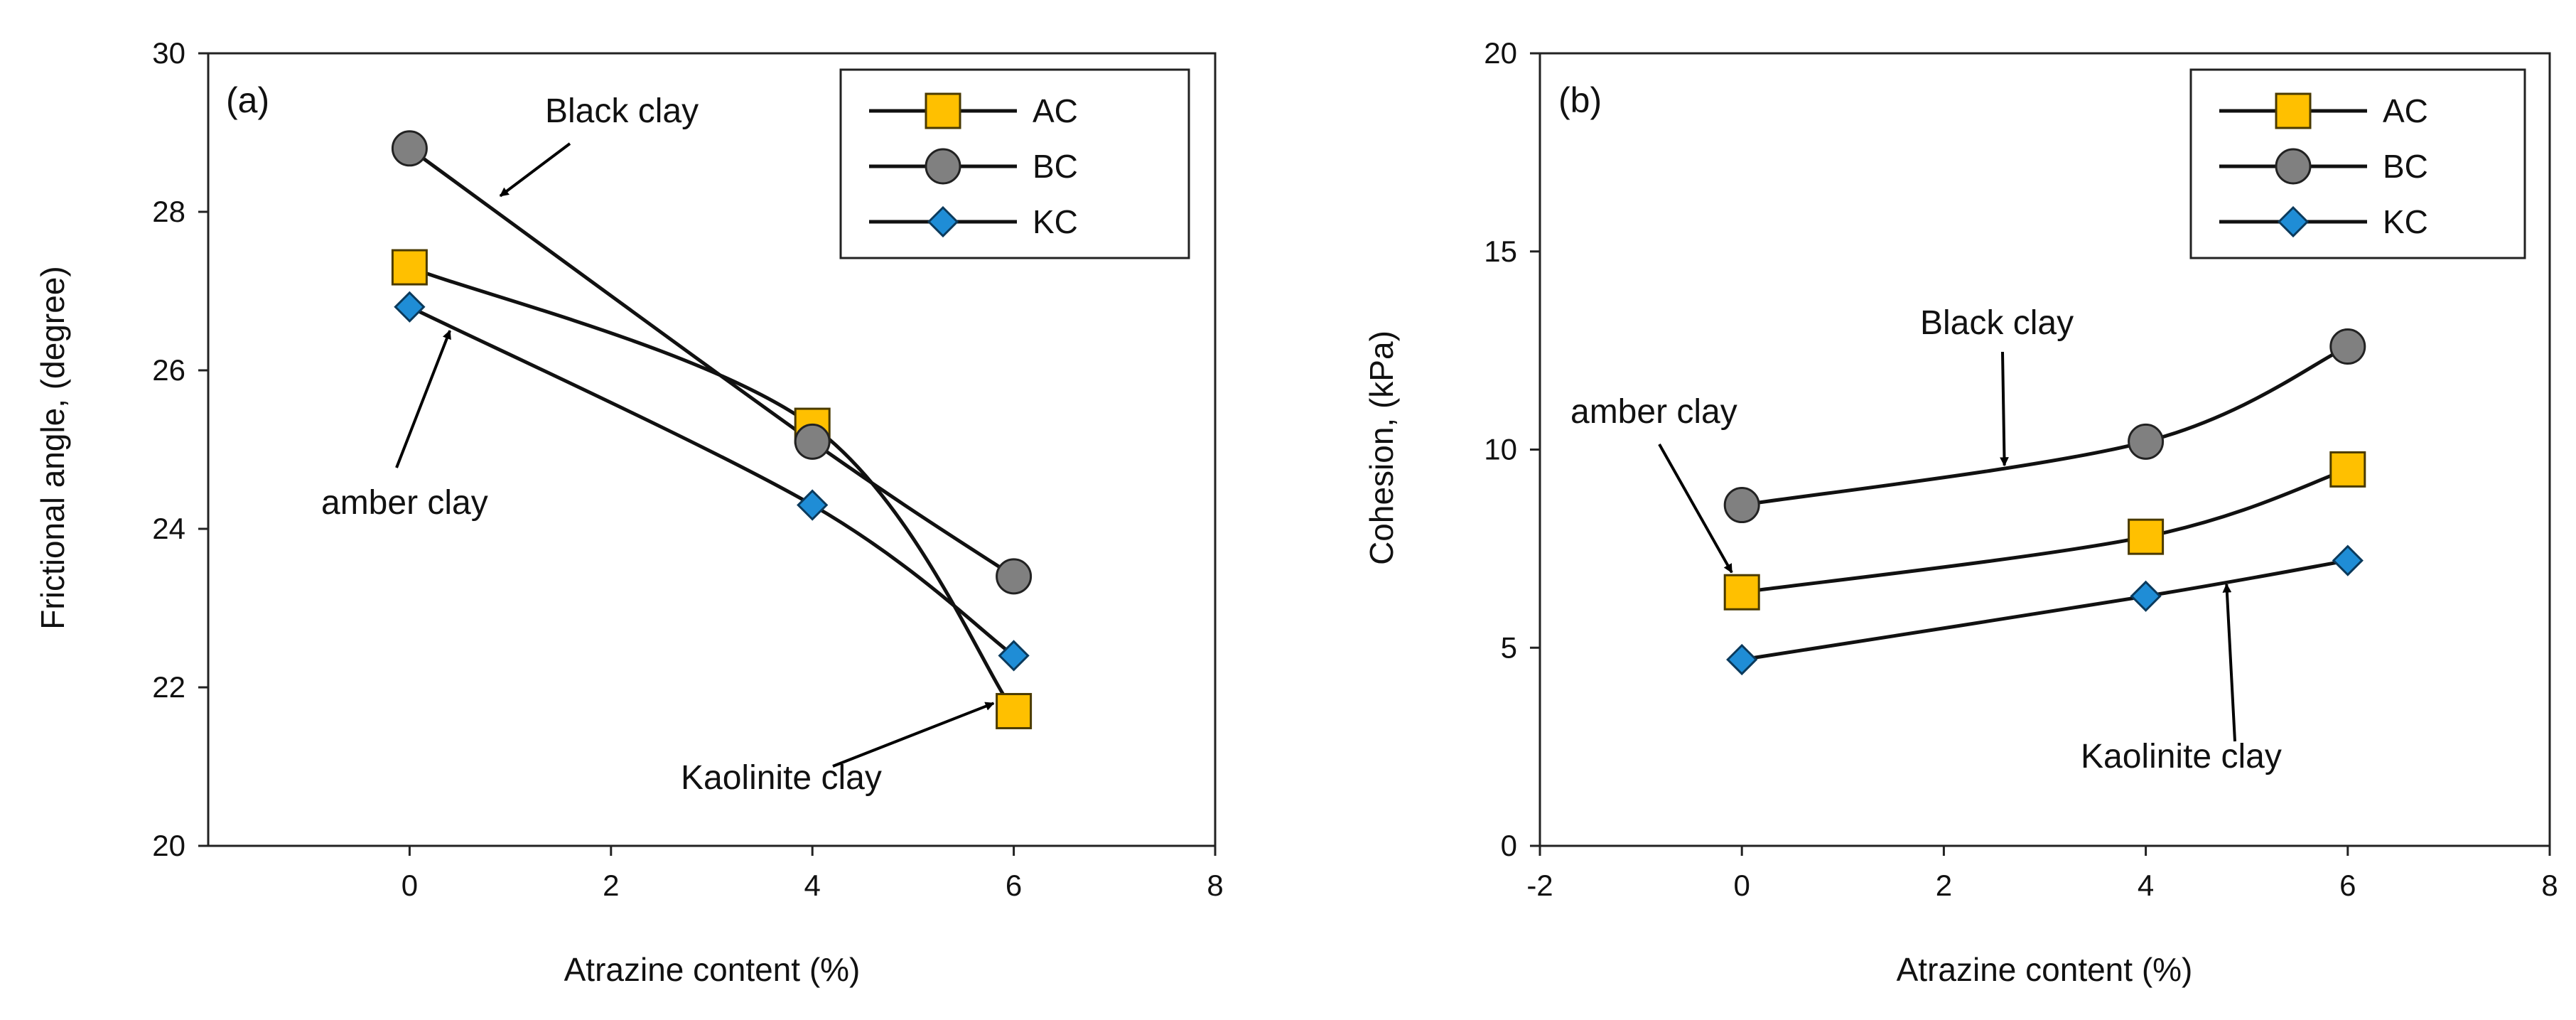 This screenshot has width=2576, height=1020. Describe the element at coordinates (1509, 647) in the screenshot. I see `y-tick-label: 5` at that location.